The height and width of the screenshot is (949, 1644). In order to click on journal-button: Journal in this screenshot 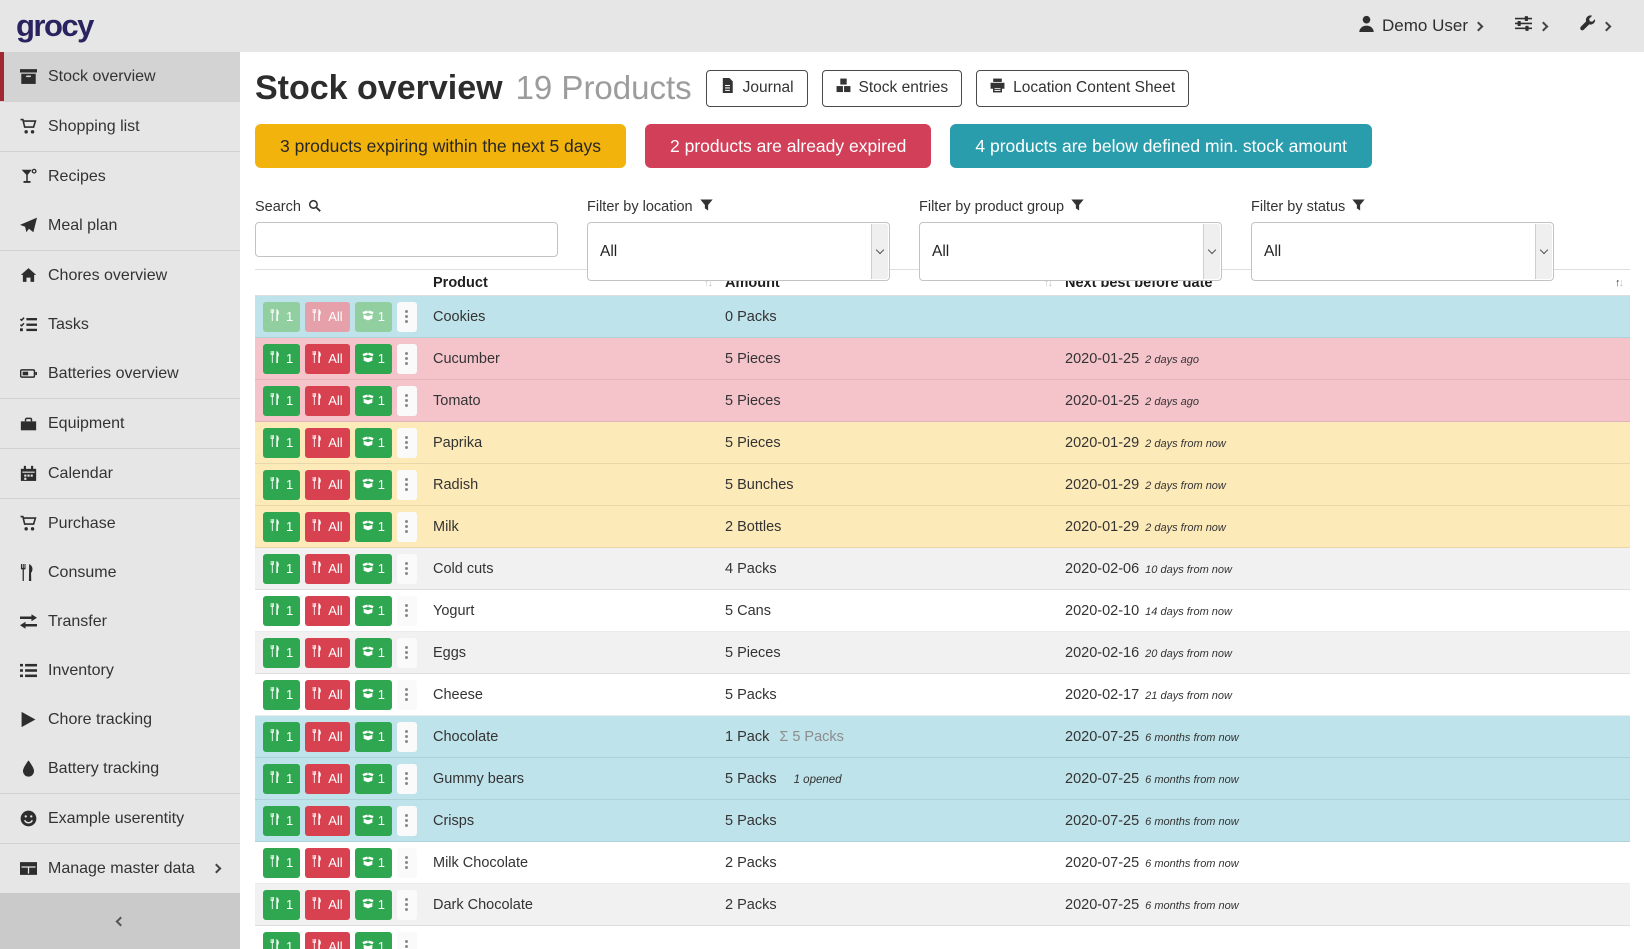, I will do `click(756, 88)`.